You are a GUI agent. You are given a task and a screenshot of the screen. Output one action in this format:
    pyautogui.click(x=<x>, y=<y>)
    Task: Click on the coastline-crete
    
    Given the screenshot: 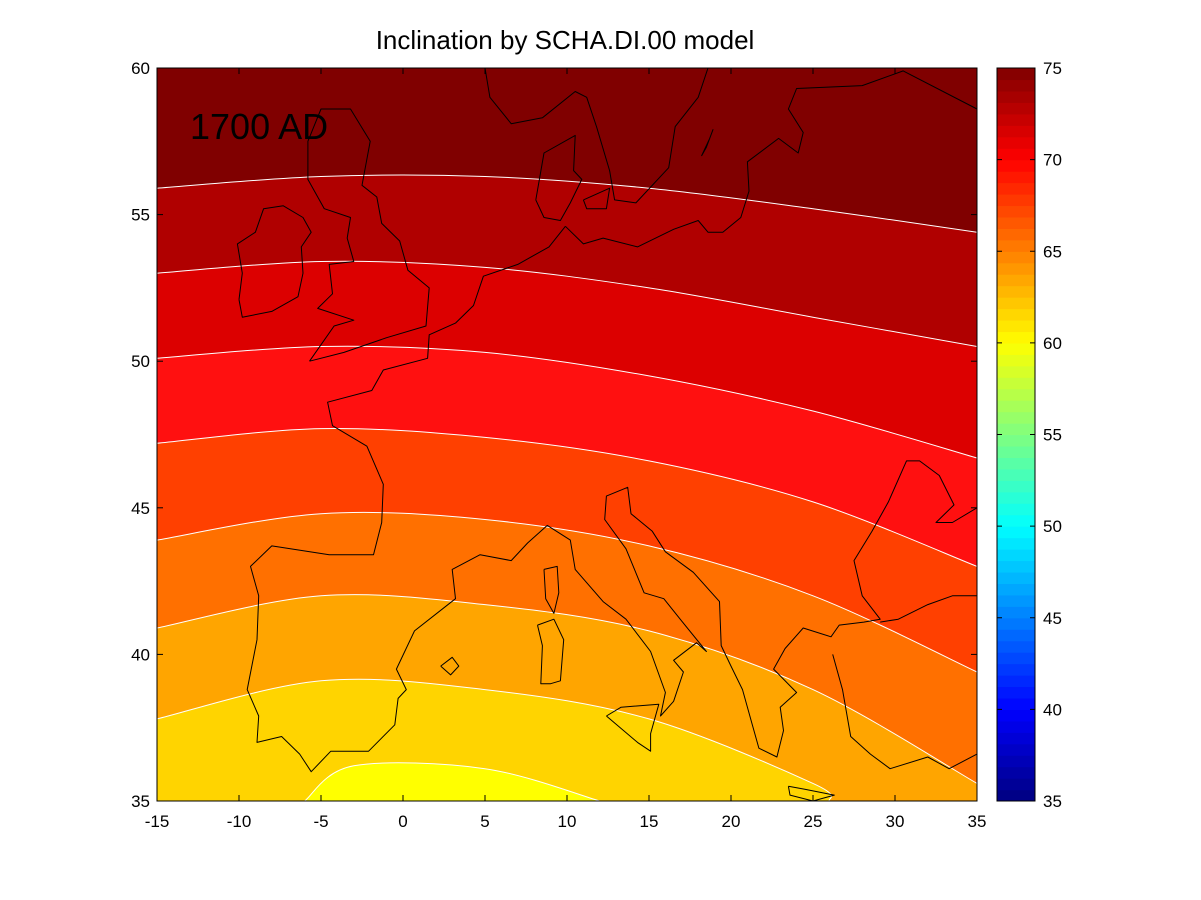 What is the action you would take?
    pyautogui.click(x=811, y=793)
    